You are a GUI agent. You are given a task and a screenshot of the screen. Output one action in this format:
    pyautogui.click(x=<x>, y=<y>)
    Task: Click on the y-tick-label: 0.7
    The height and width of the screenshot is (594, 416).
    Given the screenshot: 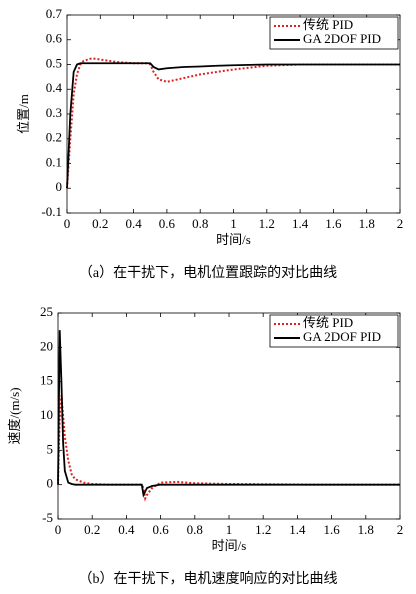 What is the action you would take?
    pyautogui.click(x=54, y=13)
    